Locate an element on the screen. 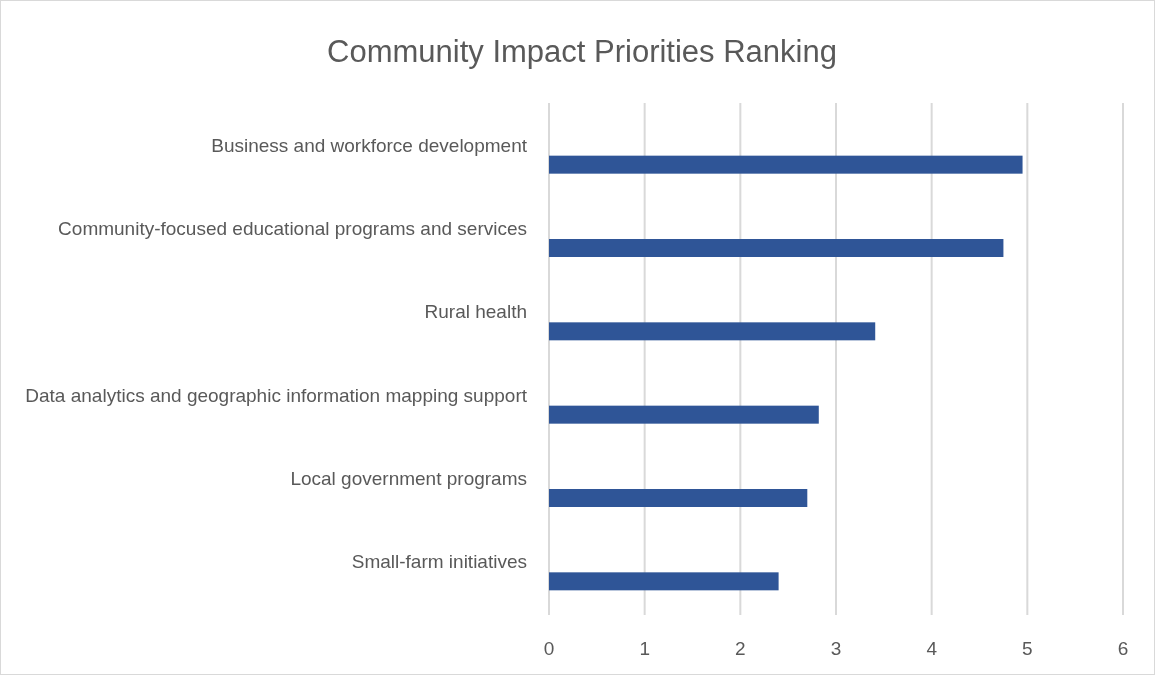 Image resolution: width=1159 pixels, height=677 pixels. x-tick-label: 4 is located at coordinates (932, 648).